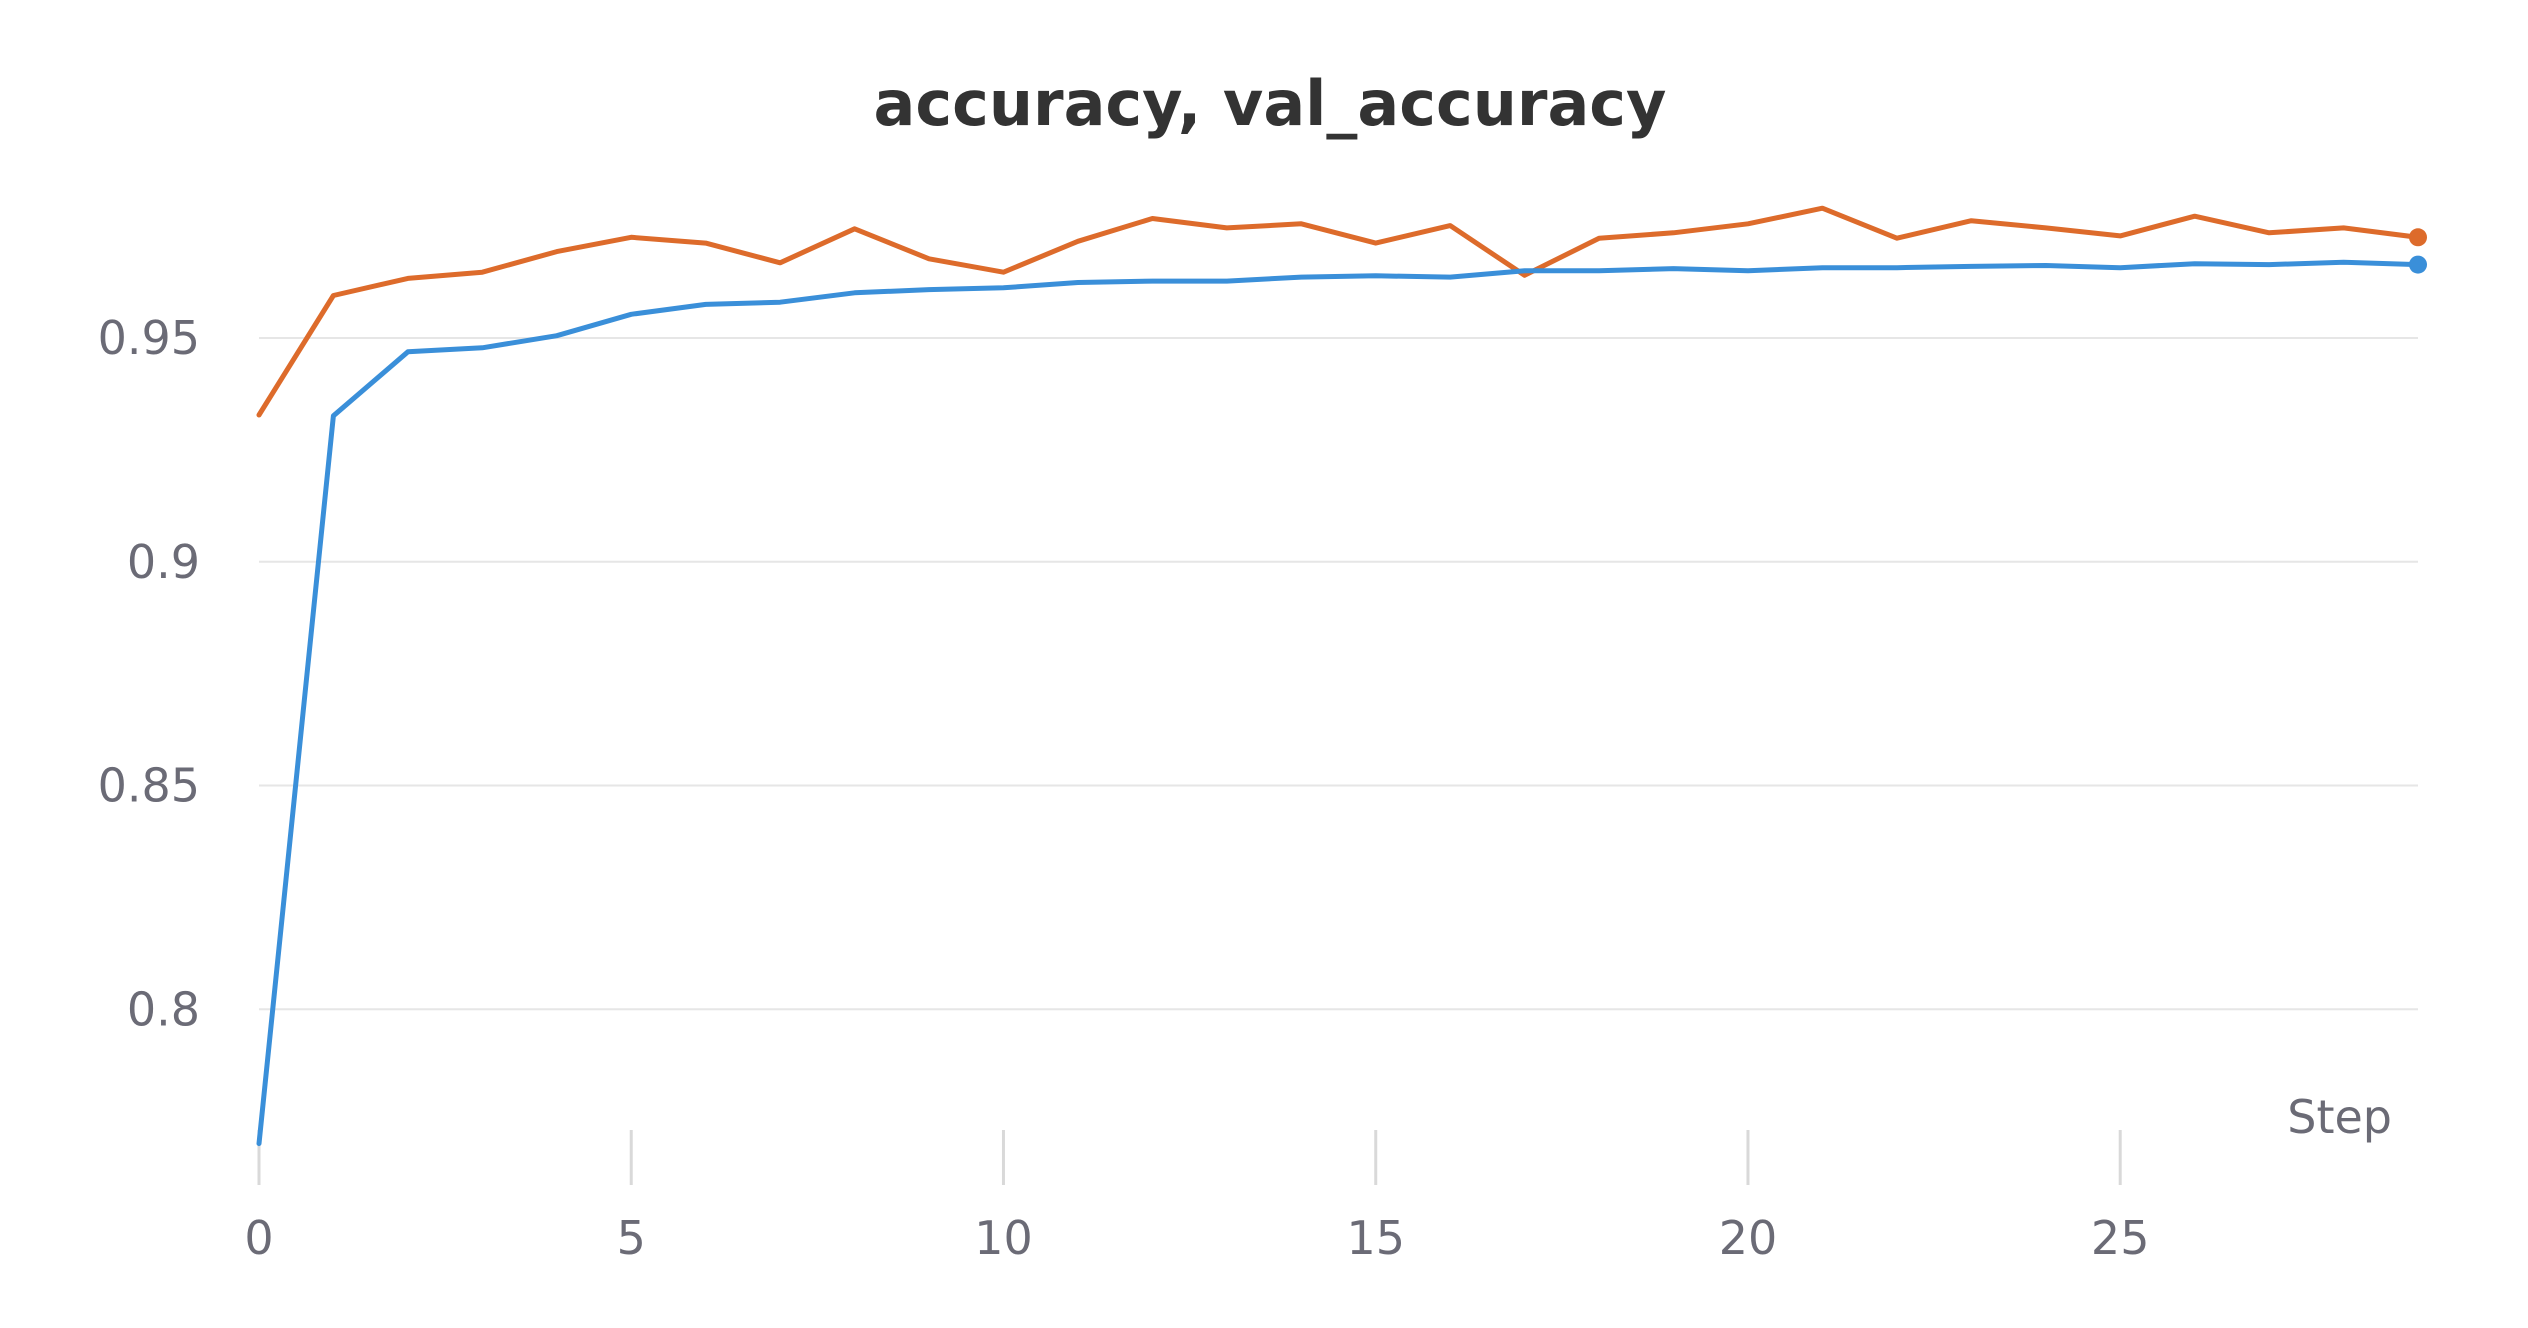 The height and width of the screenshot is (1328, 2528). What do you see at coordinates (163, 562) in the screenshot?
I see `y-tick-label: 0.9` at bounding box center [163, 562].